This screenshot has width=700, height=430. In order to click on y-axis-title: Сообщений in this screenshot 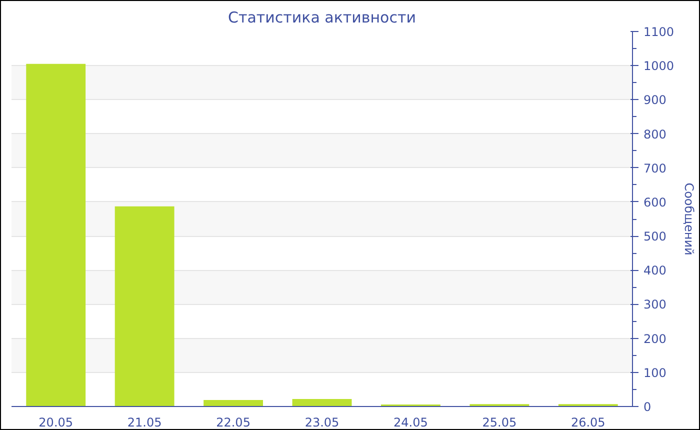, I will do `click(689, 219)`.